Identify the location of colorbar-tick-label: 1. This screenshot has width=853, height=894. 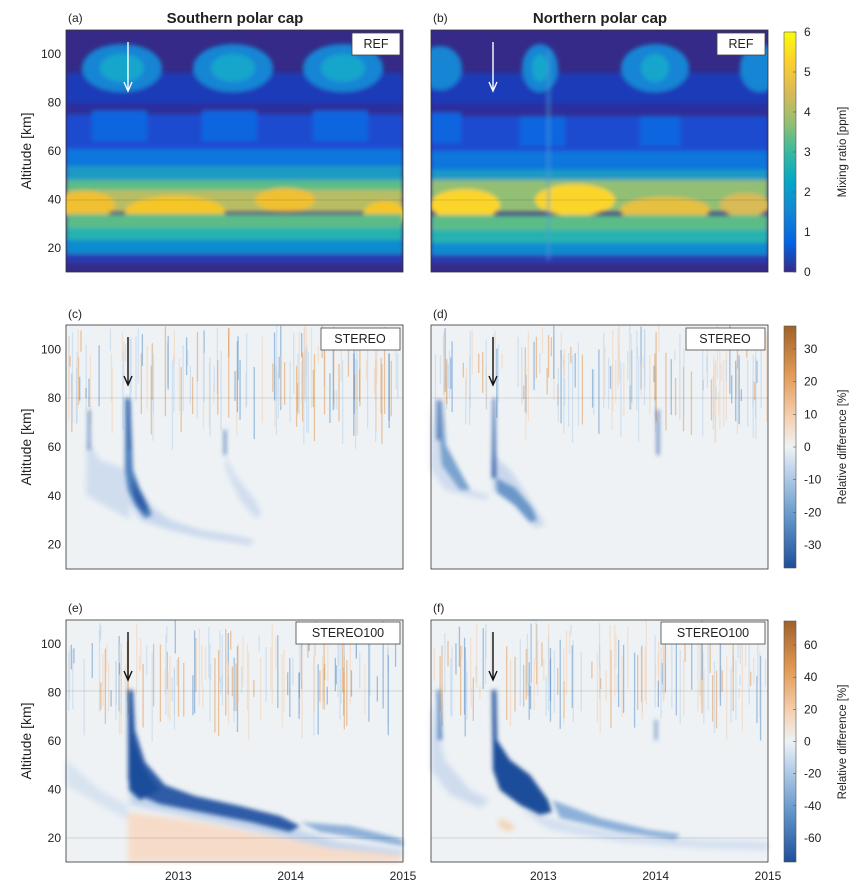
(807, 232).